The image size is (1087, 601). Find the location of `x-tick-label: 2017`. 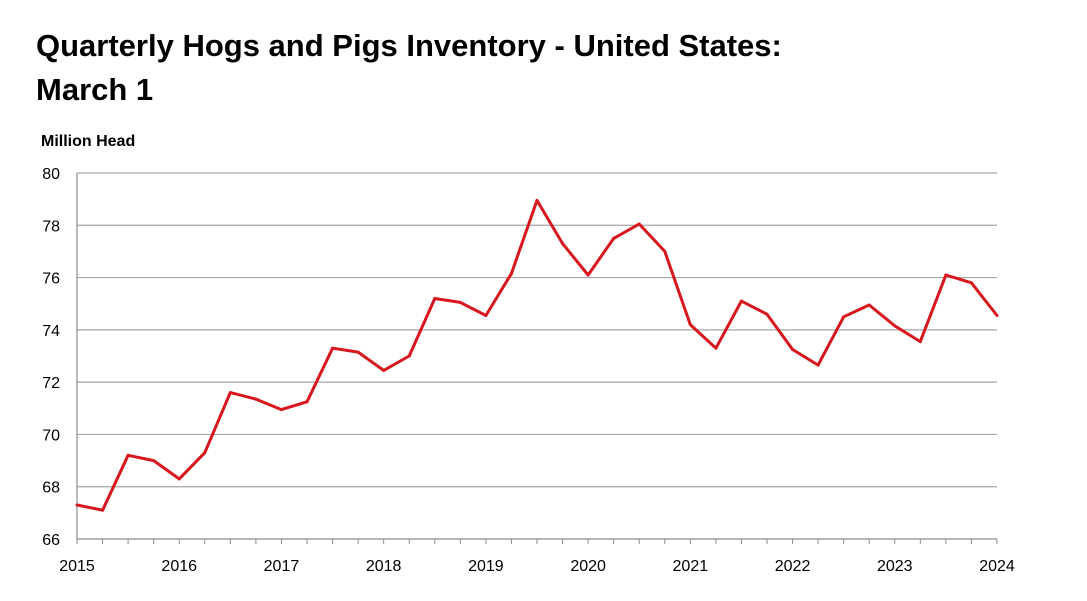

x-tick-label: 2017 is located at coordinates (282, 566).